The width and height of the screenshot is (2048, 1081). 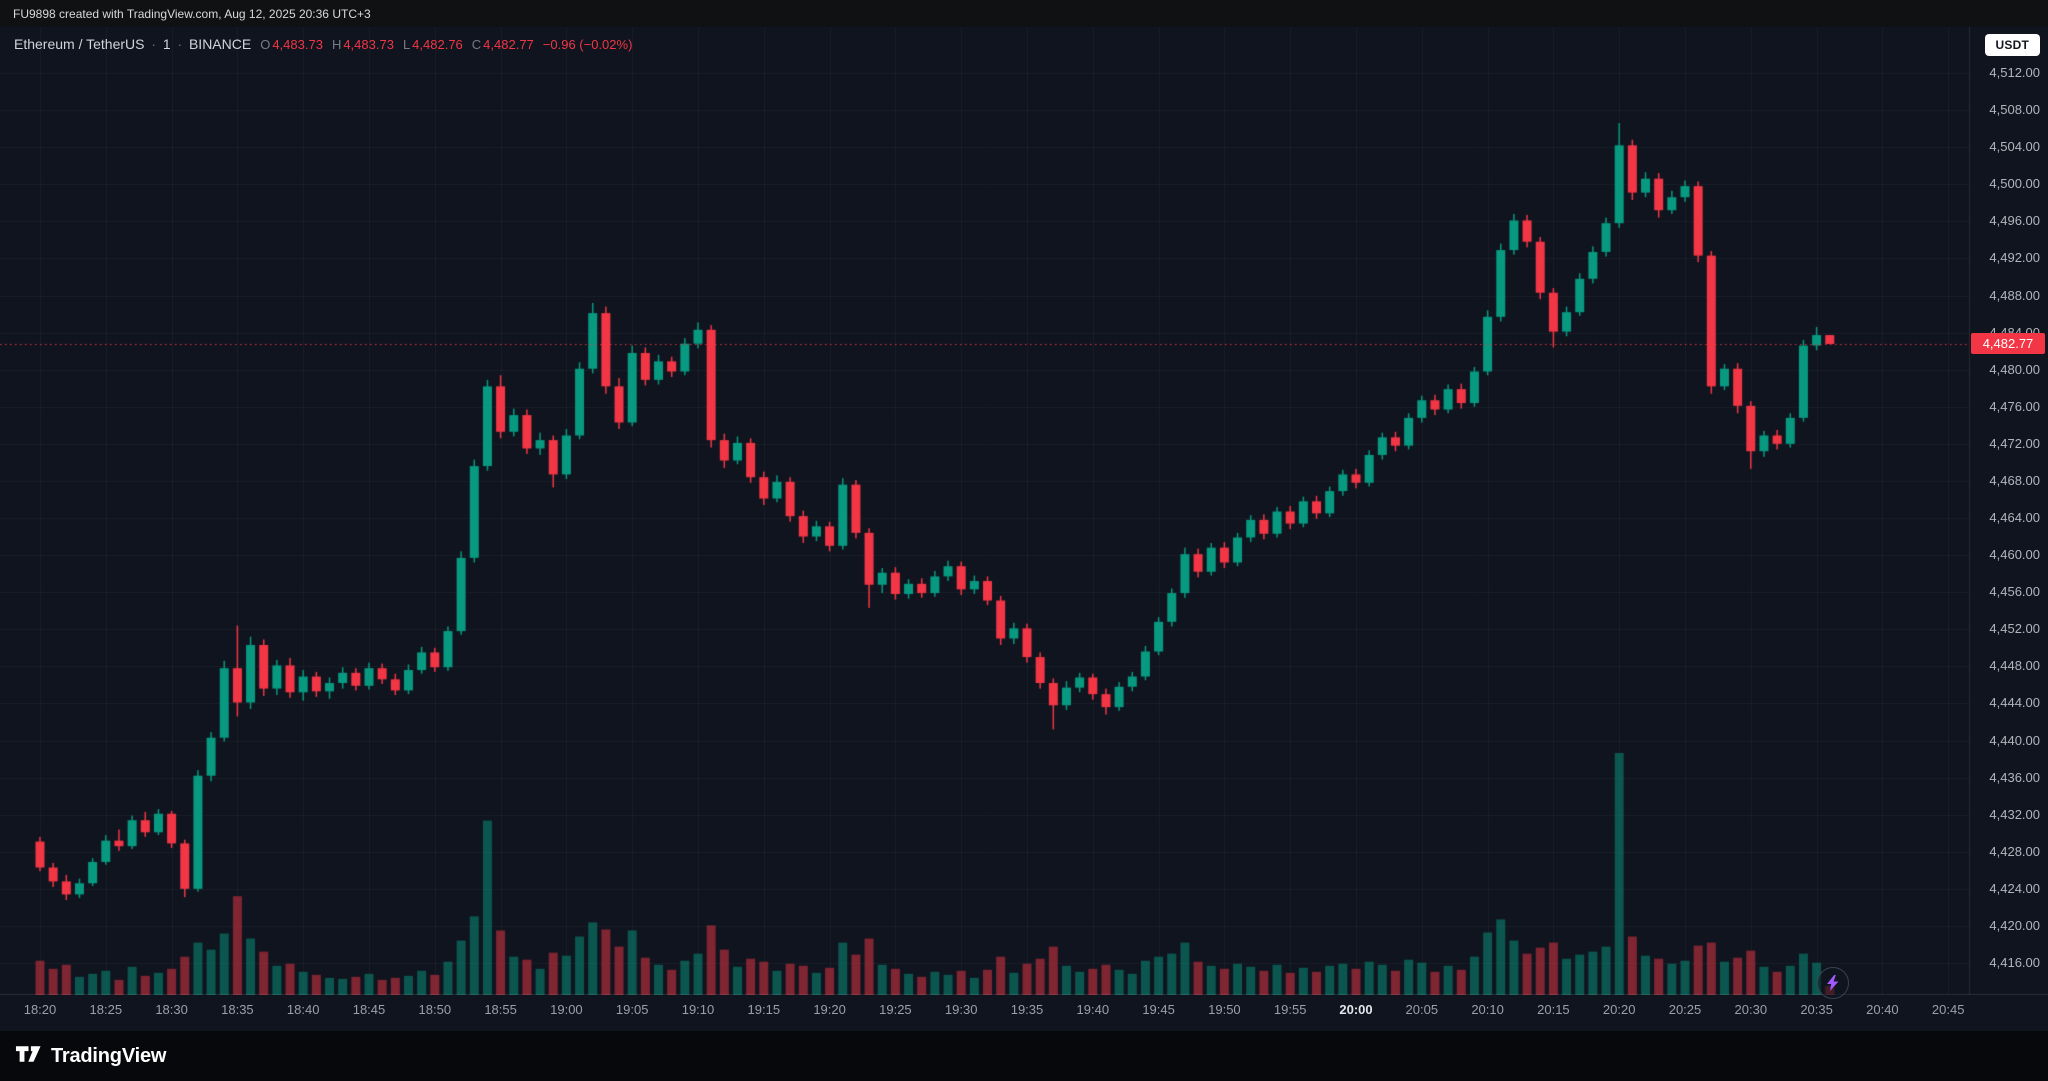 I want to click on time-axis-label: 18:50, so click(x=435, y=1009).